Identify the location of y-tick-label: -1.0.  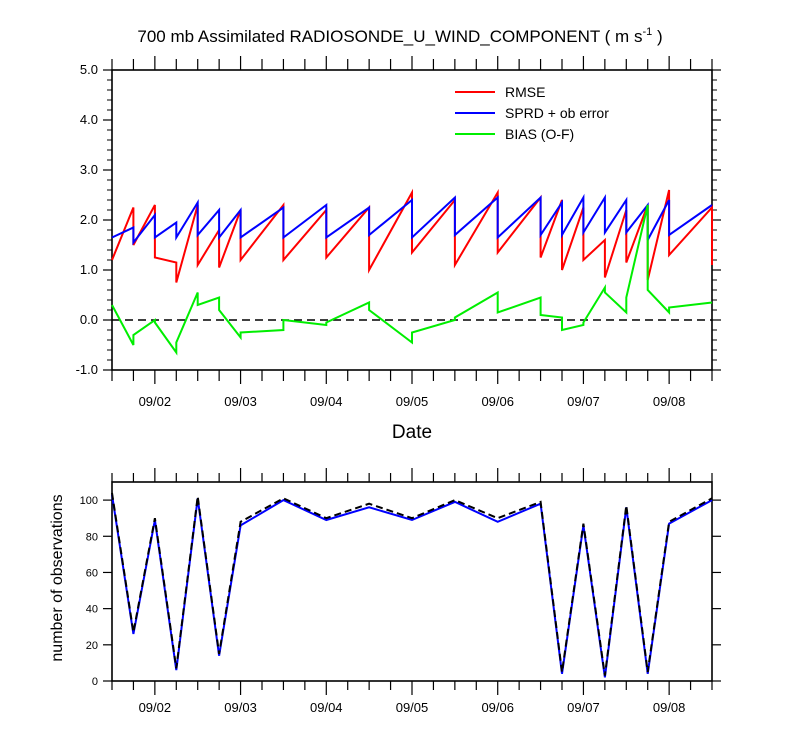
(87, 369).